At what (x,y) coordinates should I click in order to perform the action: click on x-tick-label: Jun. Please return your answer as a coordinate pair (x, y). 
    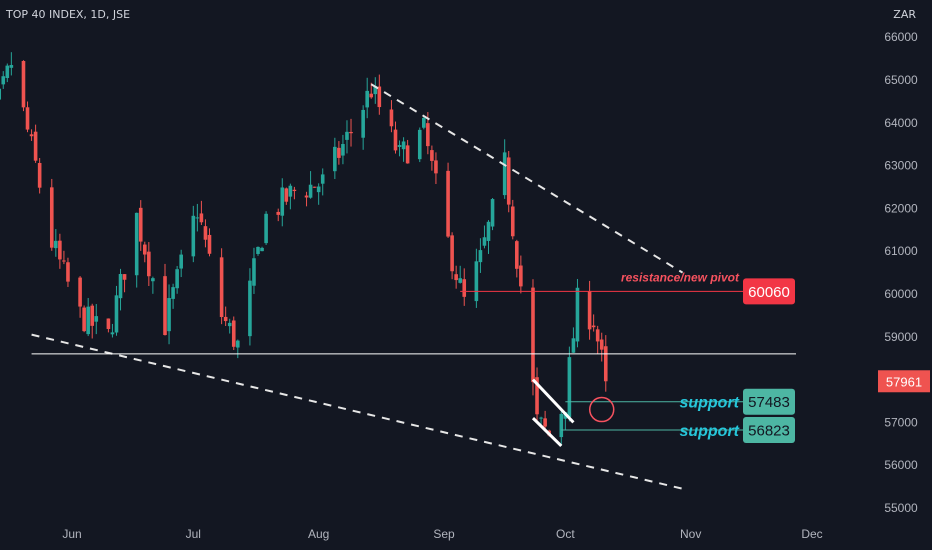
    Looking at the image, I should click on (71, 534).